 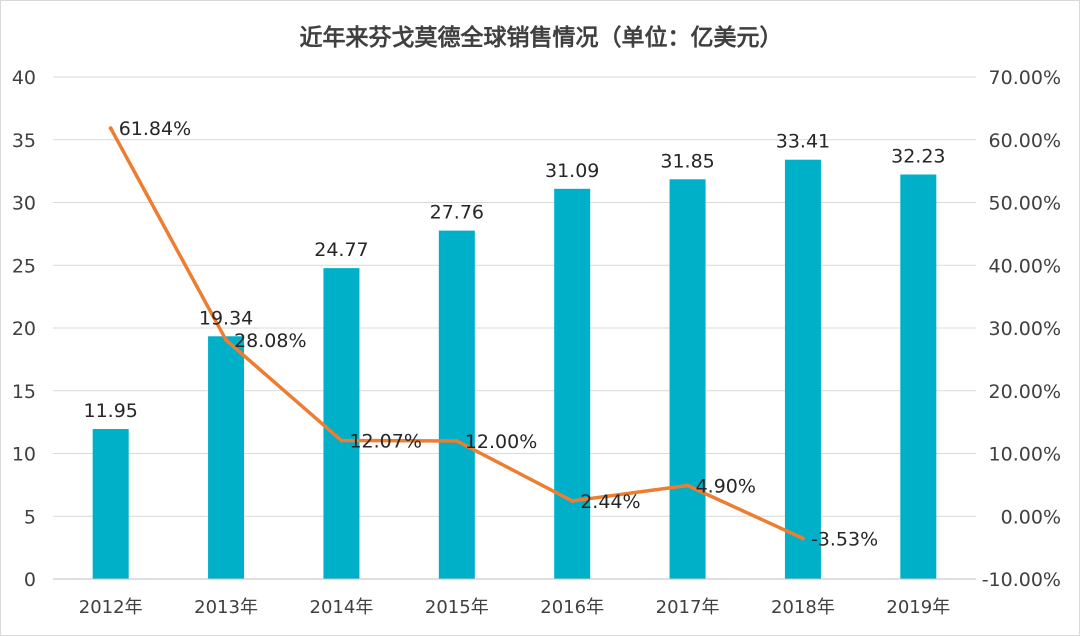 I want to click on line-data-label: 28.08%, so click(x=270, y=341).